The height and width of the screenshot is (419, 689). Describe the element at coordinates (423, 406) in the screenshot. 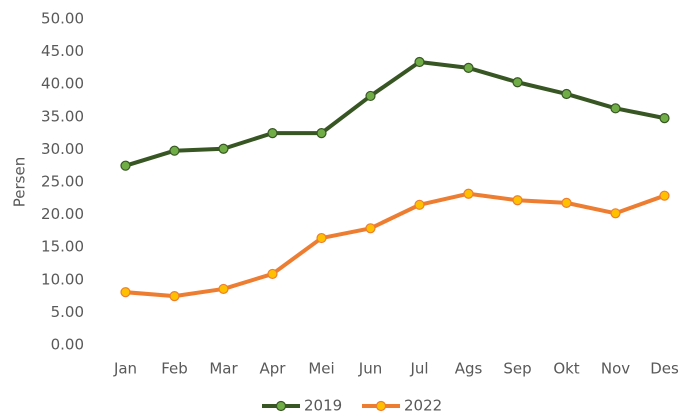

I see `legend-label: 2022` at that location.